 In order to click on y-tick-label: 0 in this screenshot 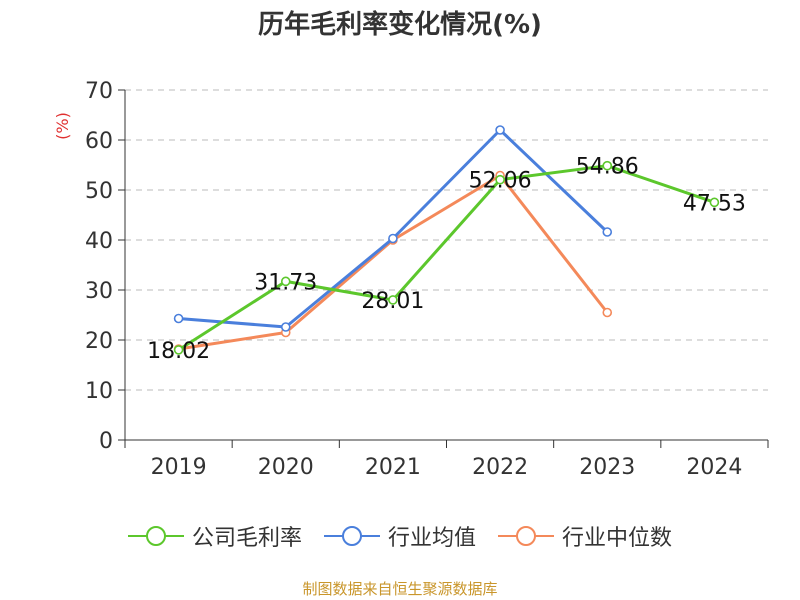, I will do `click(106, 441)`.